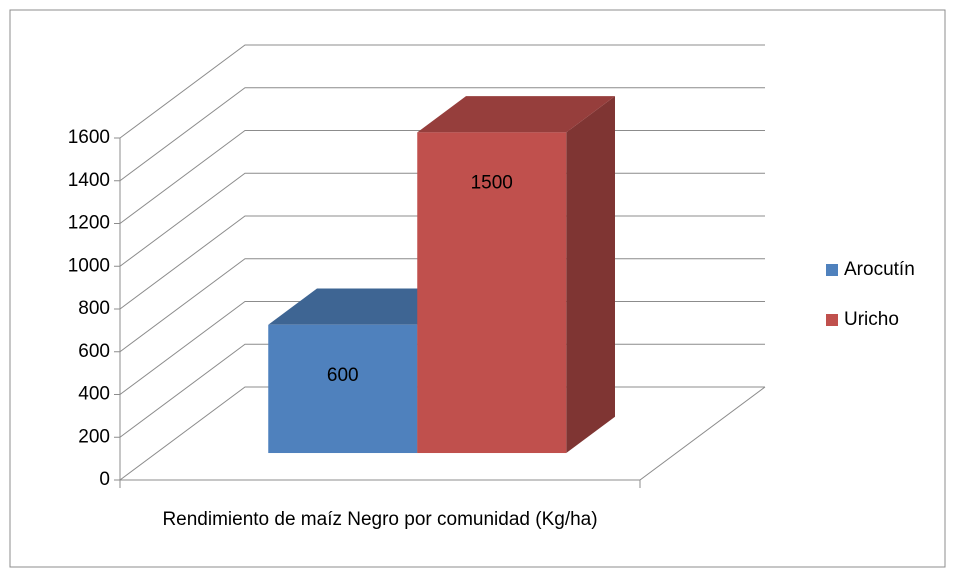 This screenshot has height=577, width=956. Describe the element at coordinates (89, 180) in the screenshot. I see `y-tick-label: 1400` at that location.